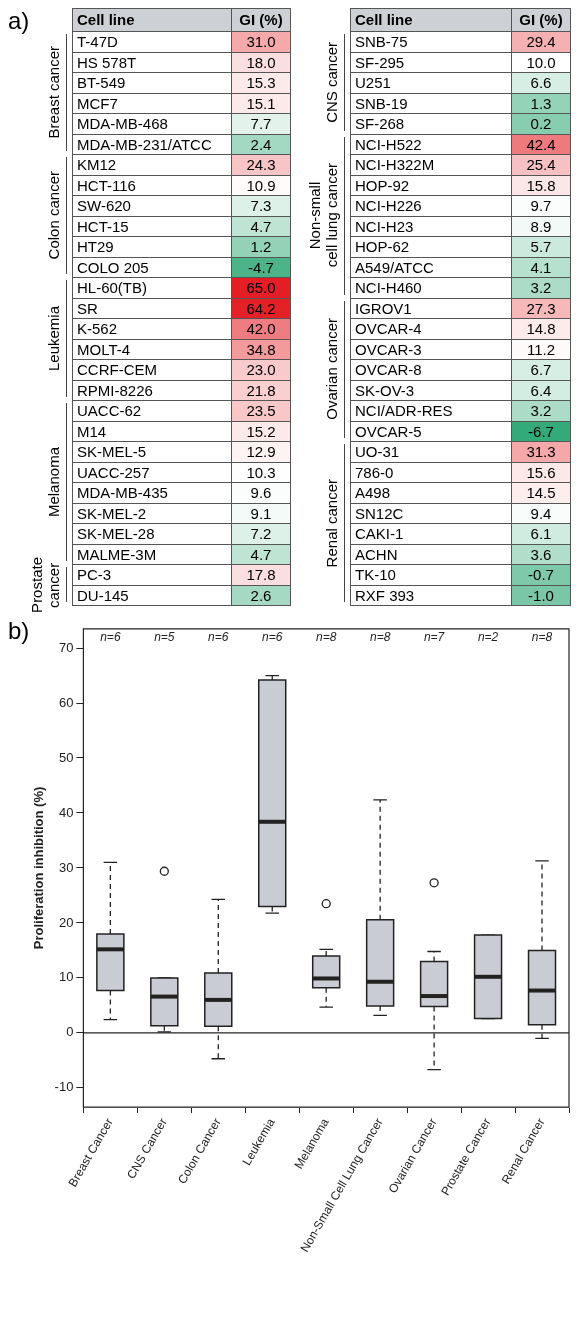 The width and height of the screenshot is (579, 1319). What do you see at coordinates (152, 226) in the screenshot?
I see `y-tick-label: HCT-15` at bounding box center [152, 226].